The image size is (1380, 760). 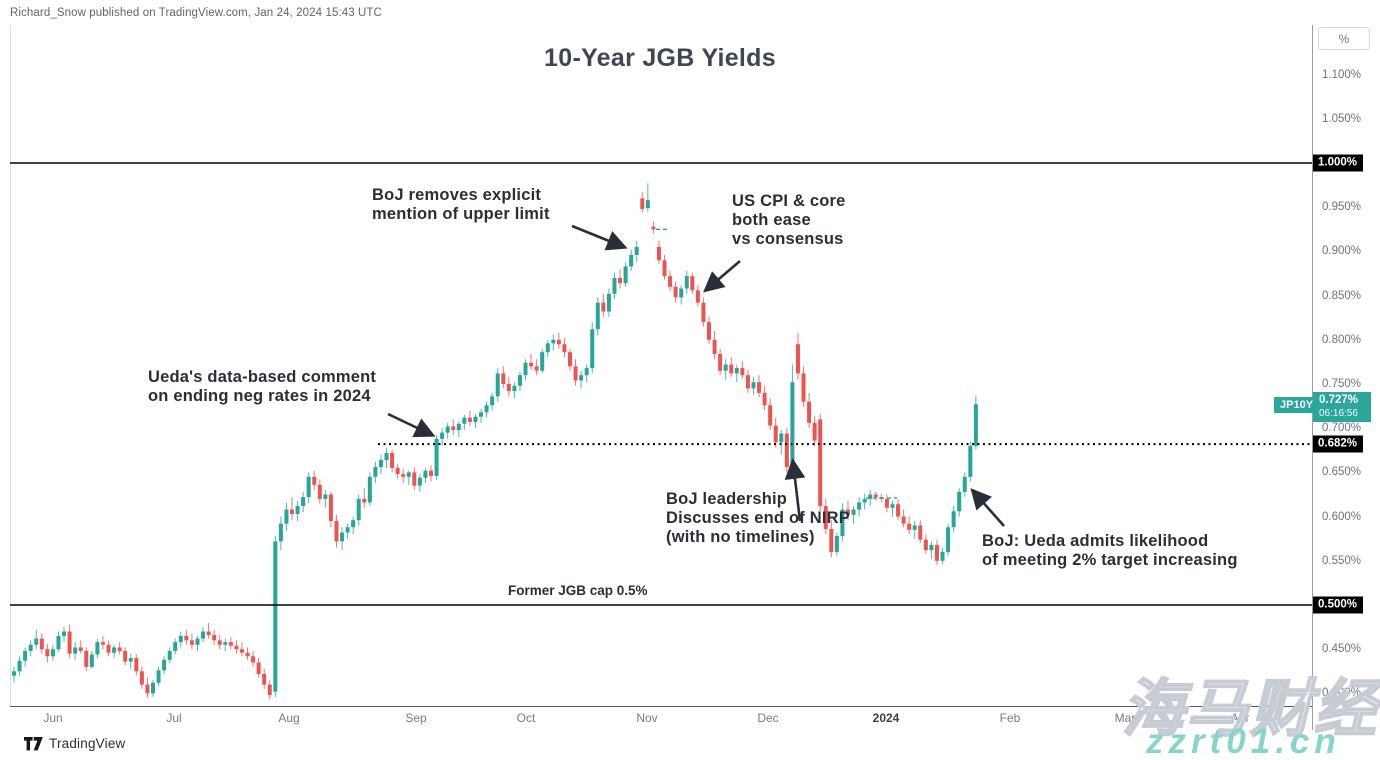 What do you see at coordinates (262, 377) in the screenshot?
I see `annotation-line: Ueda's data-based comment` at bounding box center [262, 377].